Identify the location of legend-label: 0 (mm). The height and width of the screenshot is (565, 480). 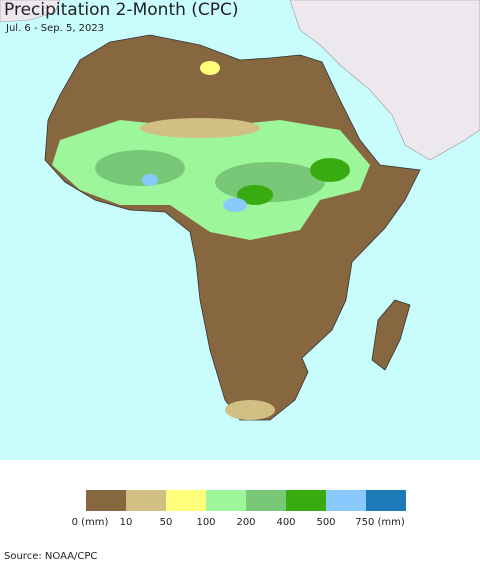
(90, 522).